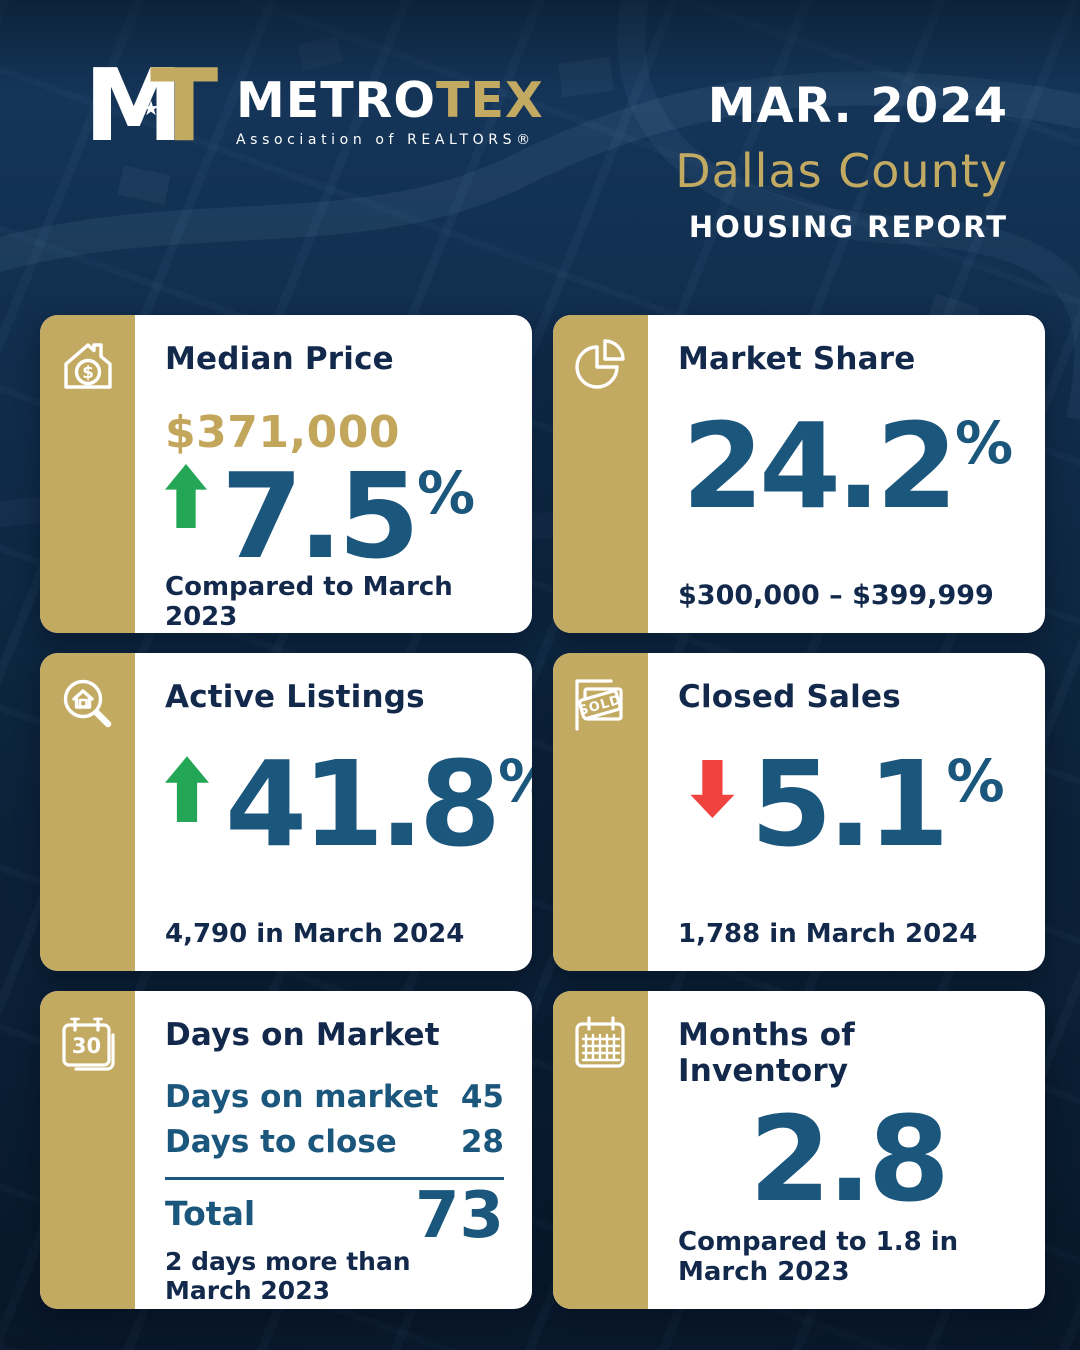 Image resolution: width=1080 pixels, height=1350 pixels. Describe the element at coordinates (482, 1141) in the screenshot. I see `row-value: 28` at that location.